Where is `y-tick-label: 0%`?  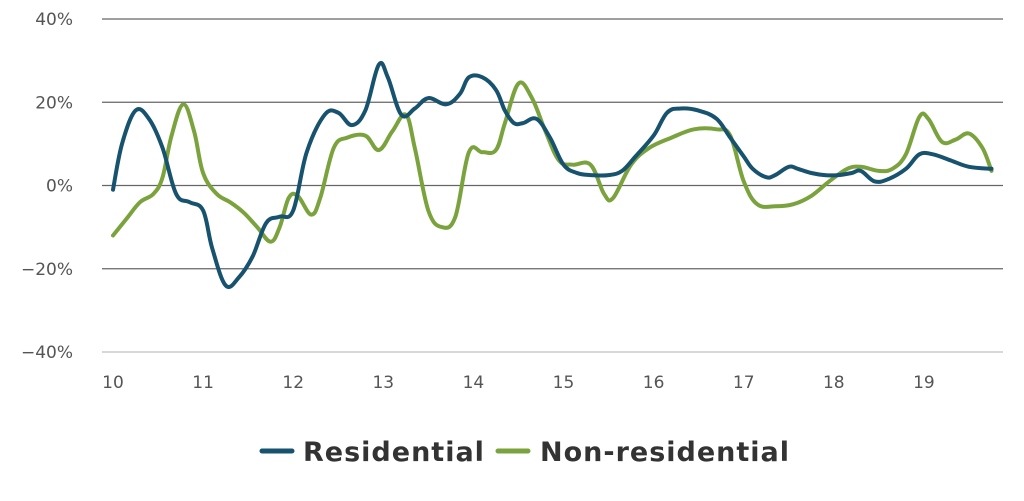
y-tick-label: 0% is located at coordinates (59, 187).